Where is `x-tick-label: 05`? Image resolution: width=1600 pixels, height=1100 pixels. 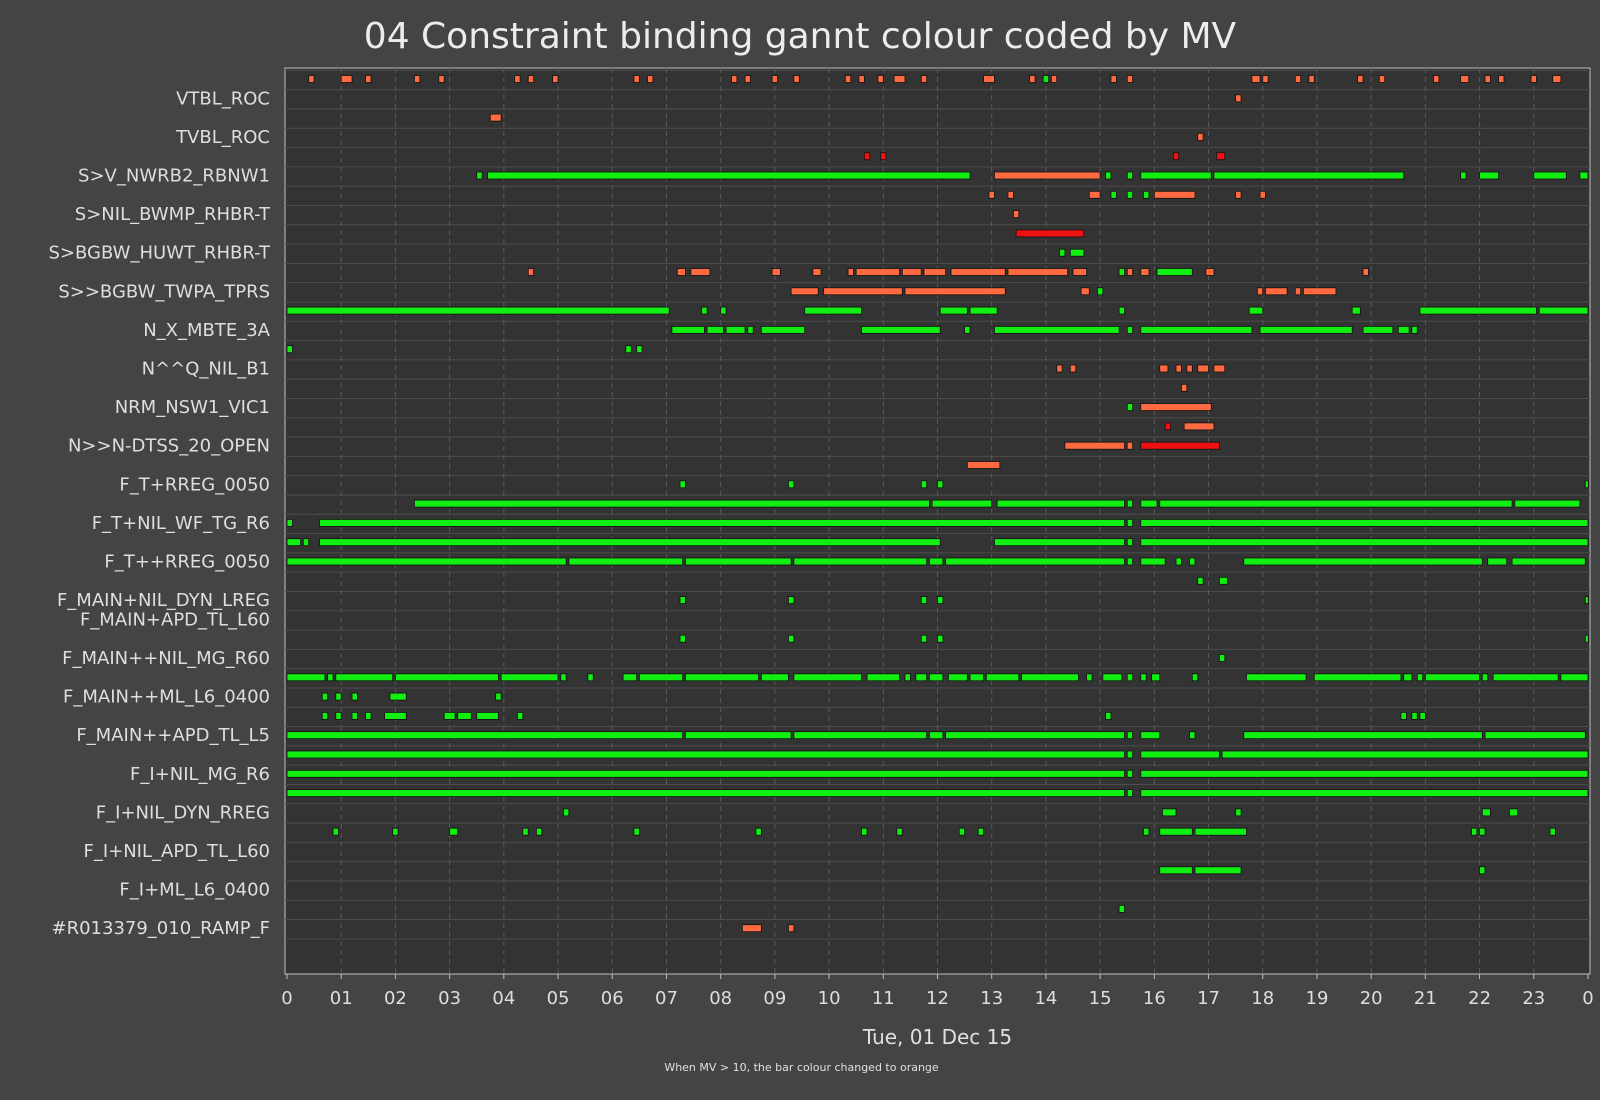 x-tick-label: 05 is located at coordinates (558, 998).